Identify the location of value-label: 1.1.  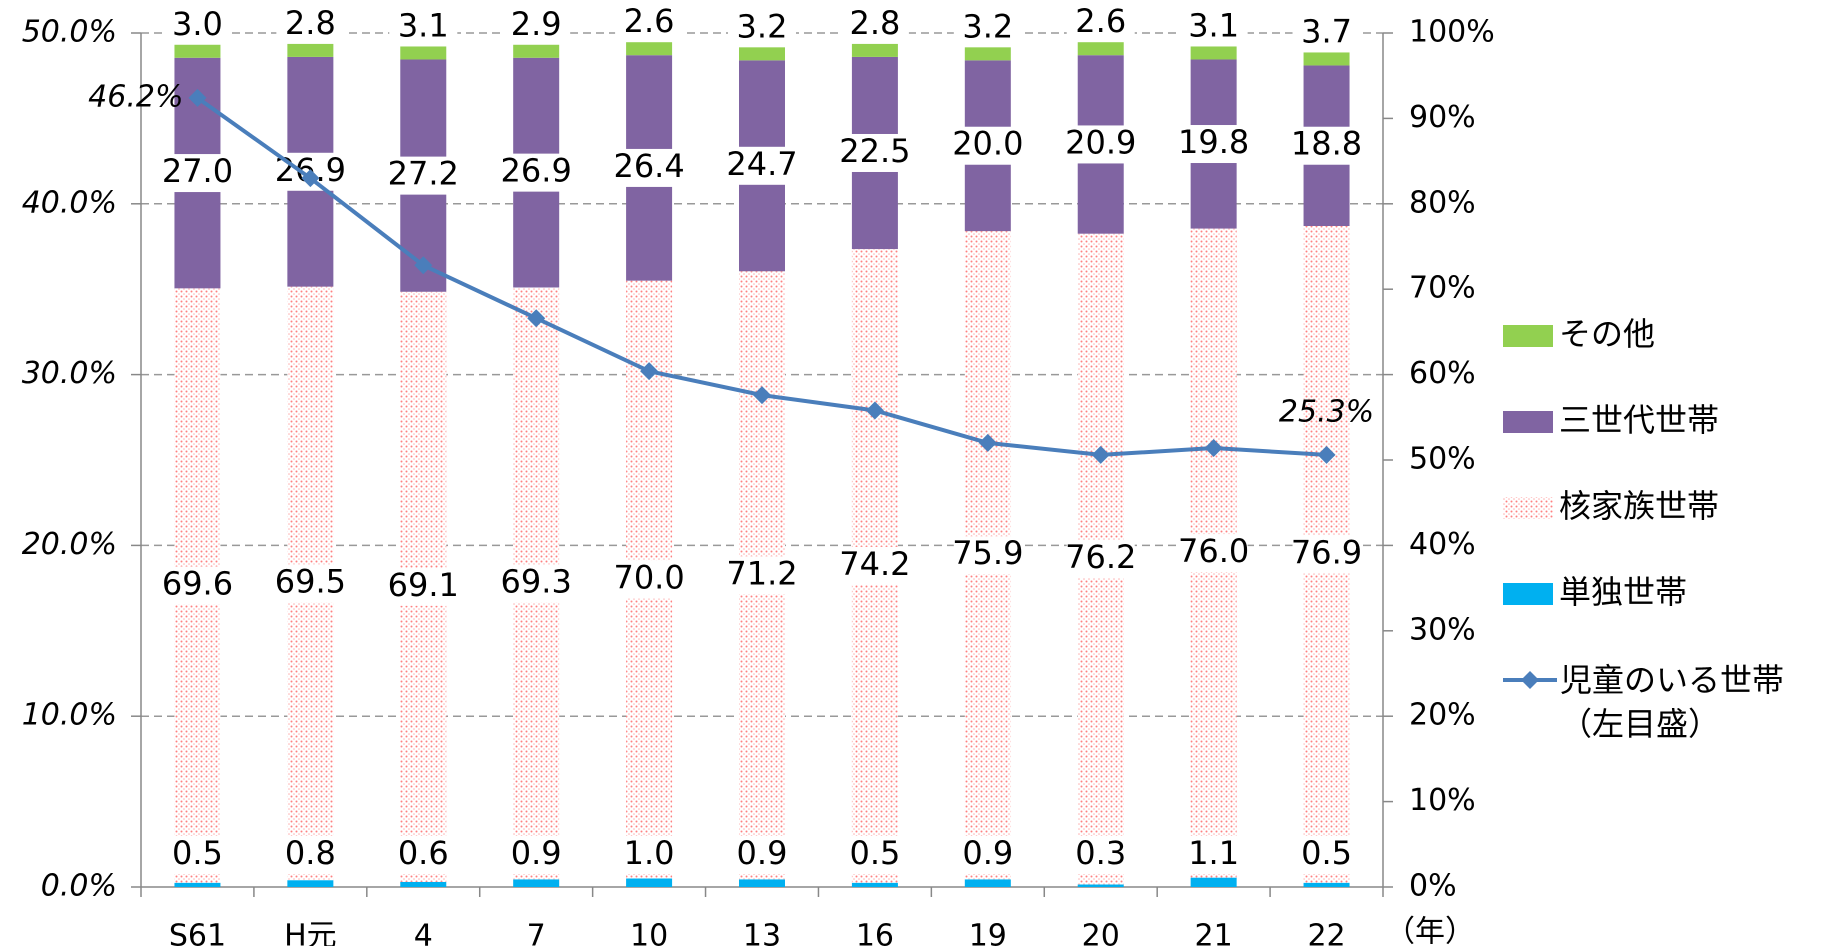
(1213, 853).